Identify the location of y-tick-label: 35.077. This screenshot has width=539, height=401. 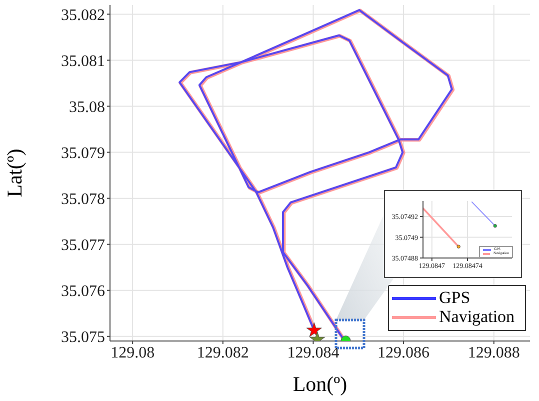
(83, 245).